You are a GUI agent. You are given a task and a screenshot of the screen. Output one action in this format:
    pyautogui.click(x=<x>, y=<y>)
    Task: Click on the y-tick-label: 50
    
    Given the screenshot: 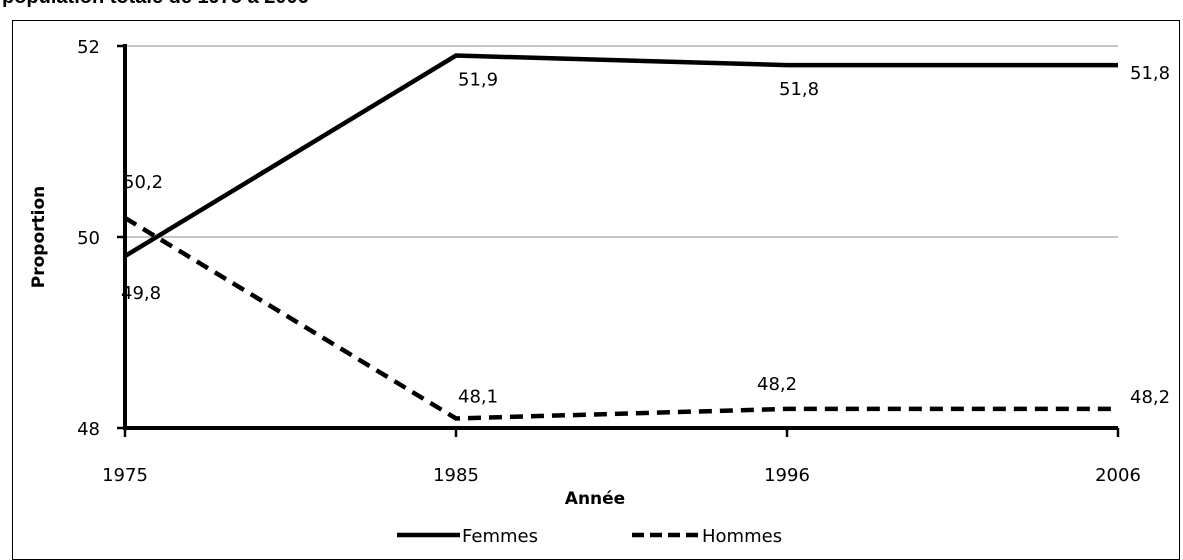 What is the action you would take?
    pyautogui.click(x=88, y=238)
    